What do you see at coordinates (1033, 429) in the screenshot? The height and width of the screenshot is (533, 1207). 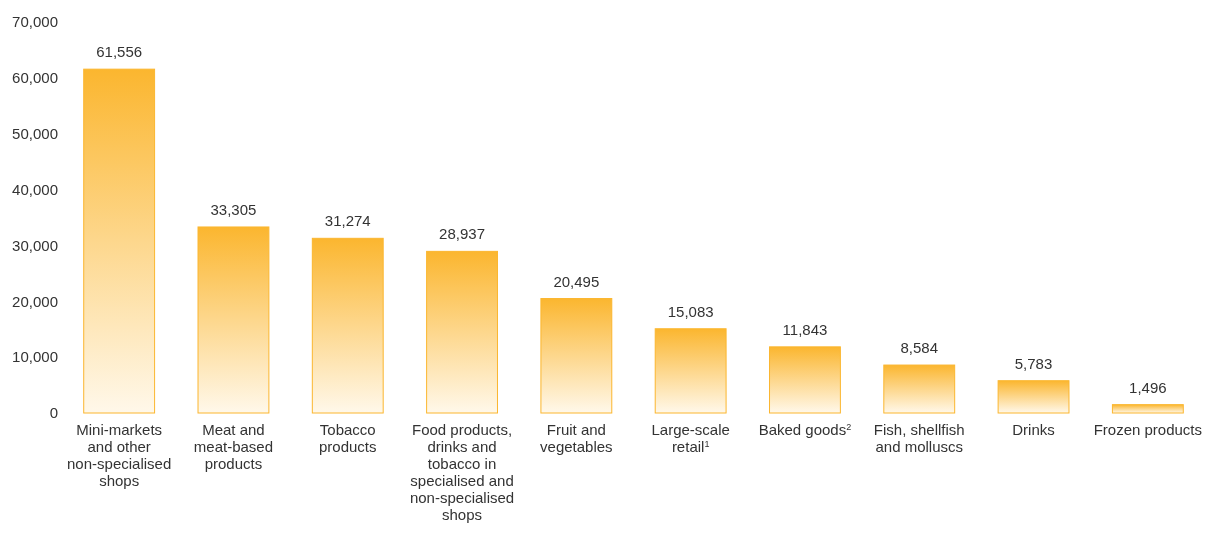 I see `x-tick-label: Drinks` at bounding box center [1033, 429].